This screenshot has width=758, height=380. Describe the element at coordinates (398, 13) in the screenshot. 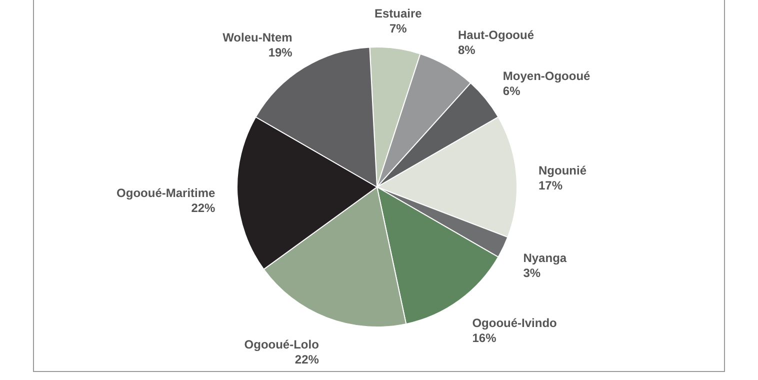

I see `slice-label: Estuaire` at that location.